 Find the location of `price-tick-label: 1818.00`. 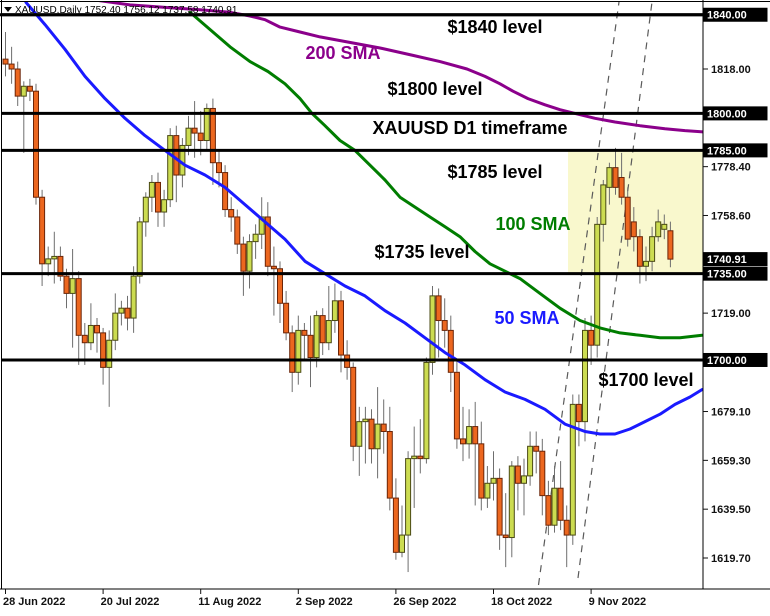

price-tick-label: 1818.00 is located at coordinates (731, 70).